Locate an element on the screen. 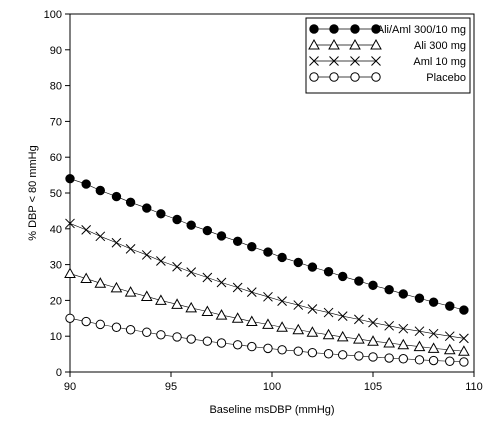 The width and height of the screenshot is (502, 426). y-tick-label: 10 is located at coordinates (56, 337).